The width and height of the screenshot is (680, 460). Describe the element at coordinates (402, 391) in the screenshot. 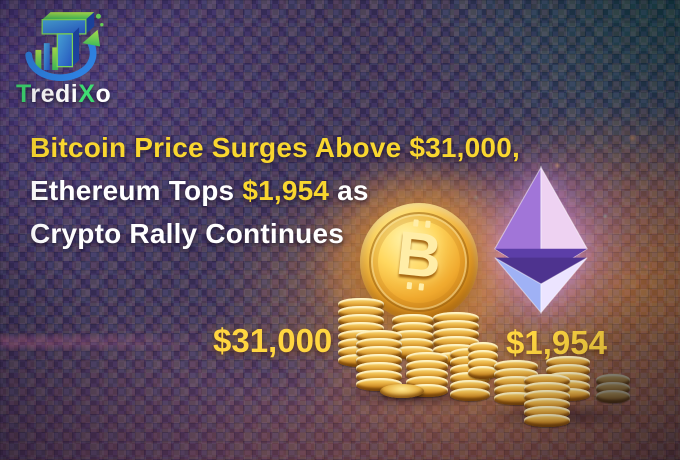

I see `flat-coin` at that location.